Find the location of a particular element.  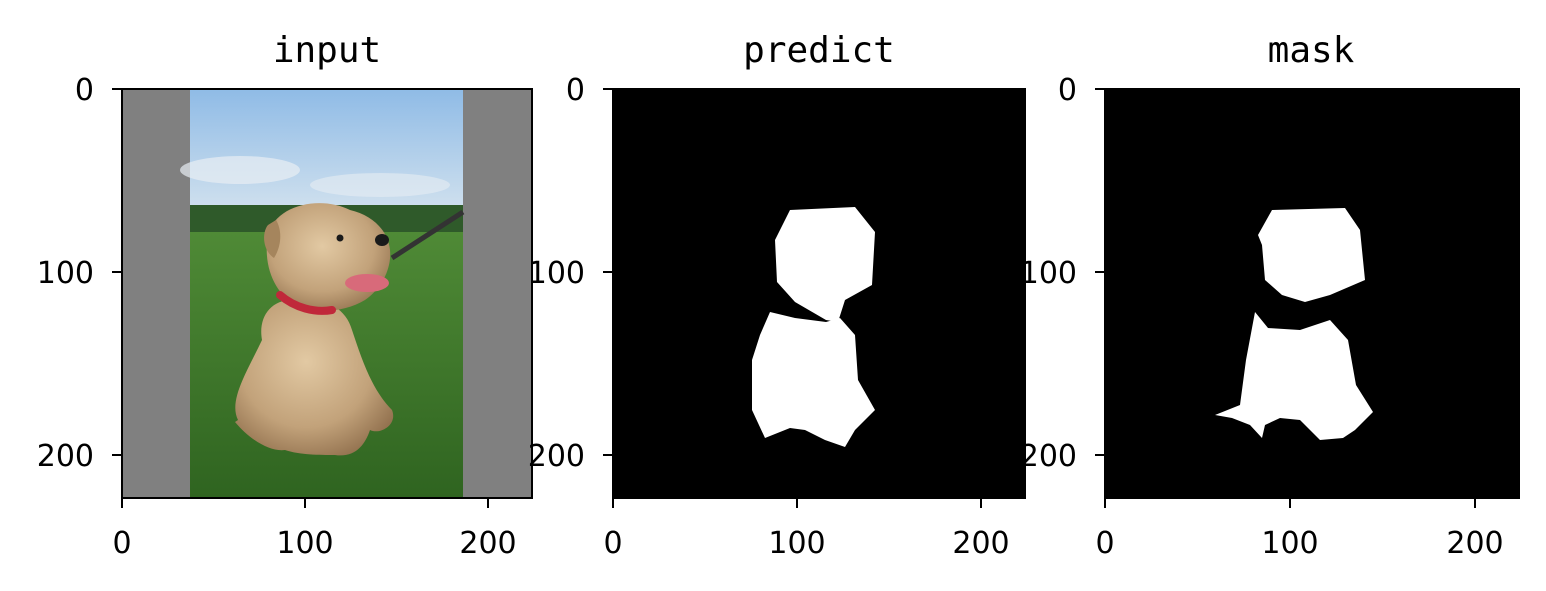

dog-body is located at coordinates (314, 377).